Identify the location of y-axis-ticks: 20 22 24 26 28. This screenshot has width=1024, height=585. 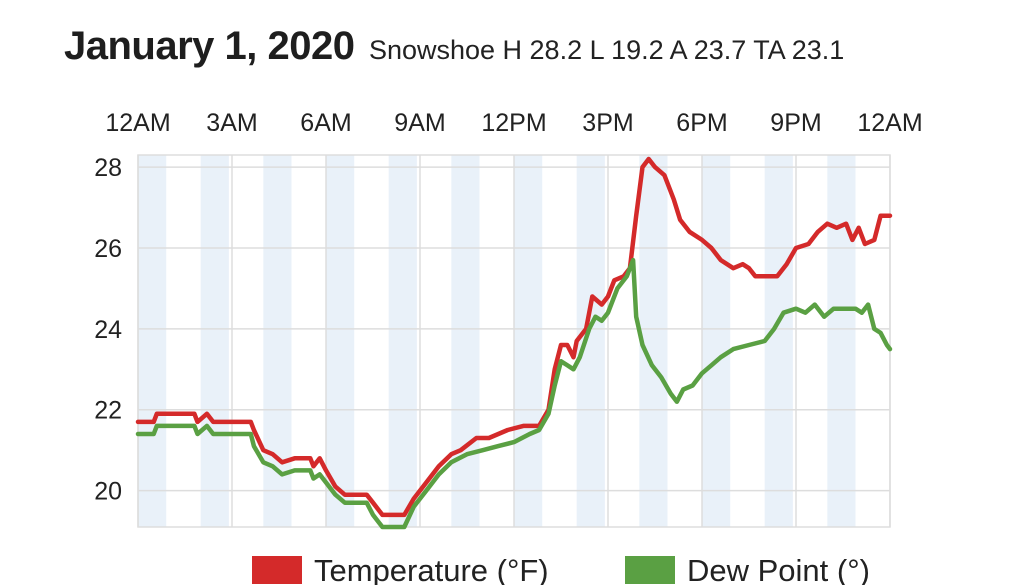
(108, 329).